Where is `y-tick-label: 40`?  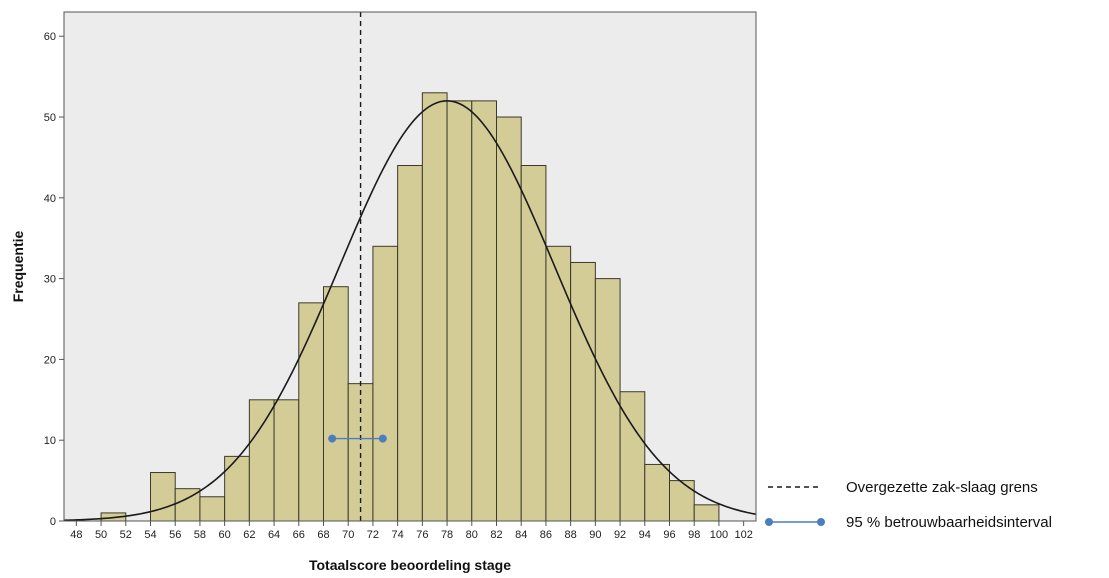 y-tick-label: 40 is located at coordinates (50, 199).